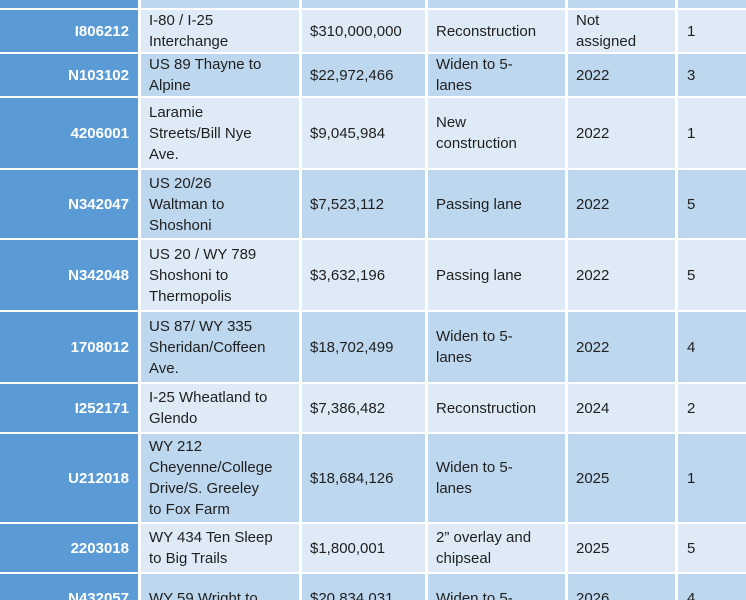 The image size is (746, 600). Describe the element at coordinates (69, 548) in the screenshot. I see `project-id-cell: 2203018` at that location.